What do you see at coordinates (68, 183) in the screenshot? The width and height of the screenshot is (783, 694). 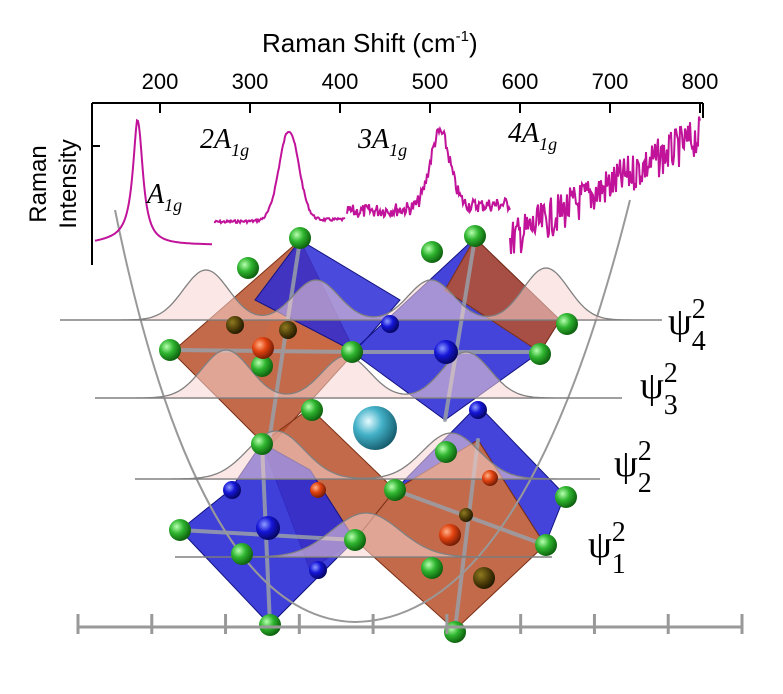 I see `y-axis-label-line2: Intensity` at bounding box center [68, 183].